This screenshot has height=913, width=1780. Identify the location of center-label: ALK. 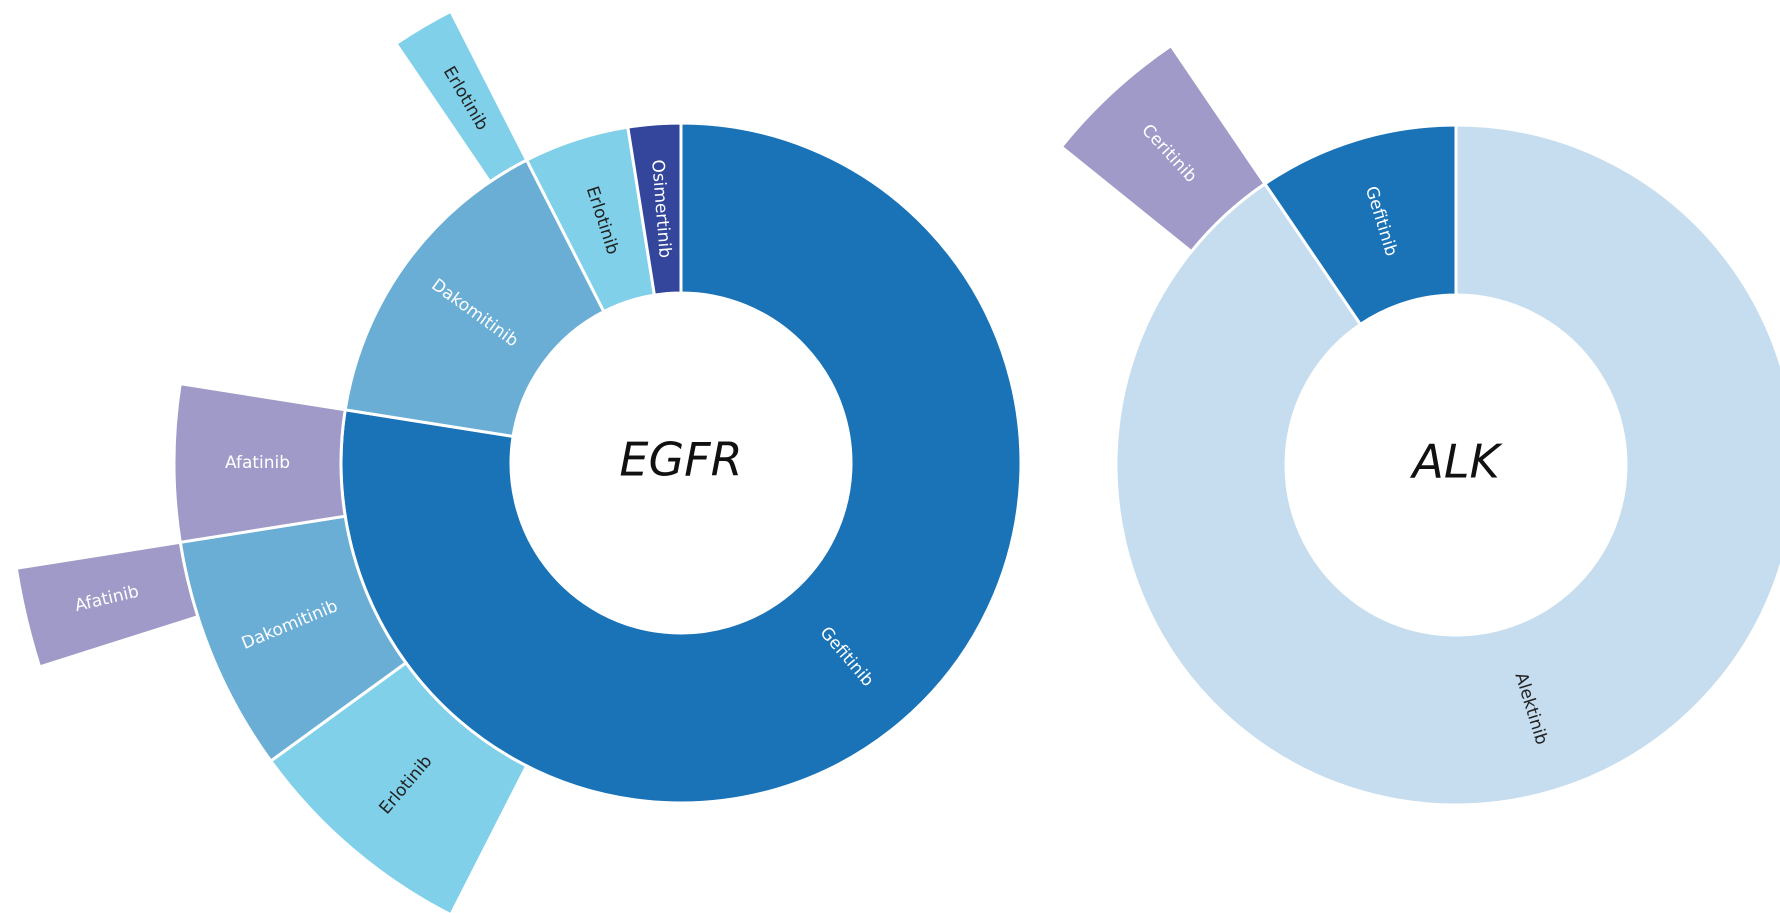
(1456, 462).